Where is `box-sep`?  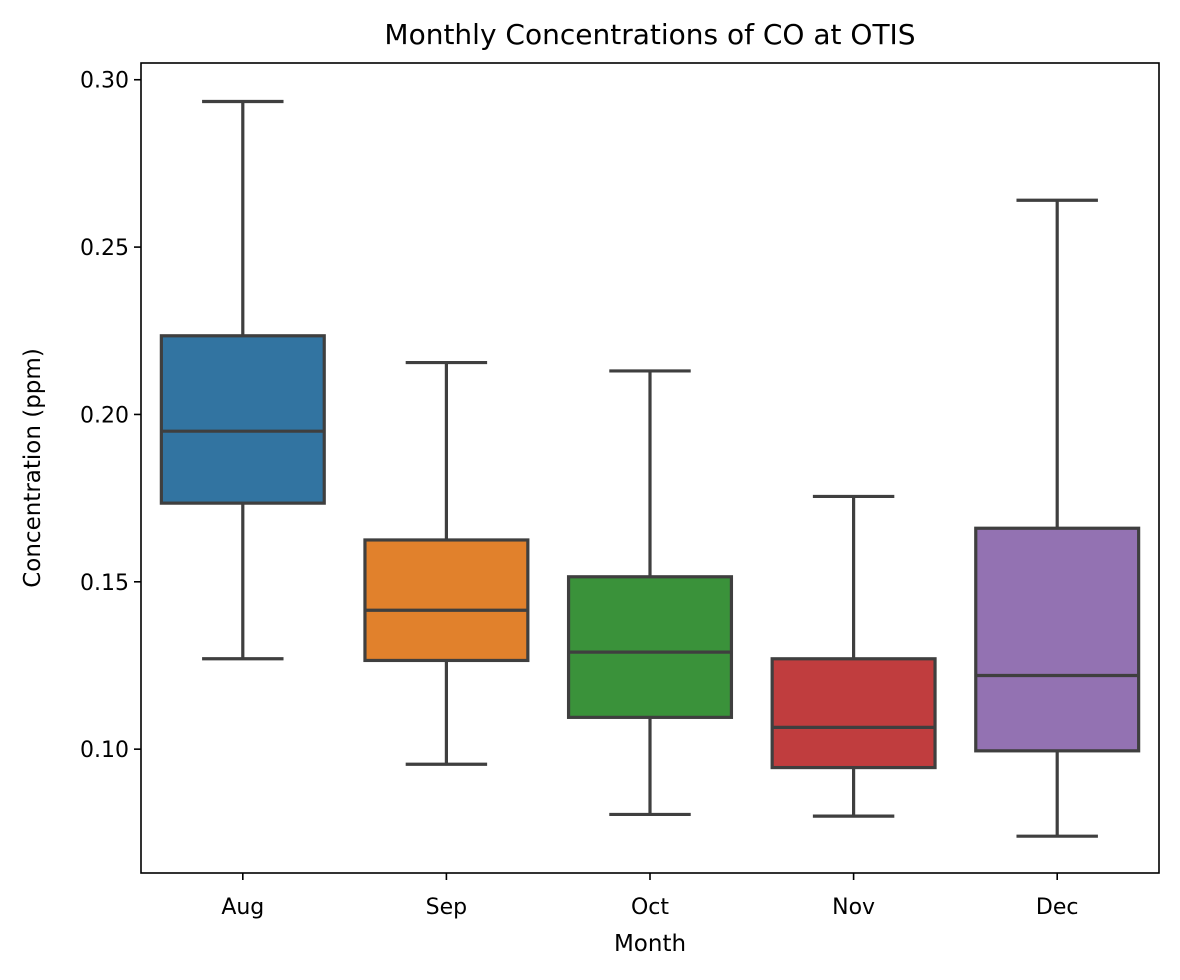
box-sep is located at coordinates (446, 563).